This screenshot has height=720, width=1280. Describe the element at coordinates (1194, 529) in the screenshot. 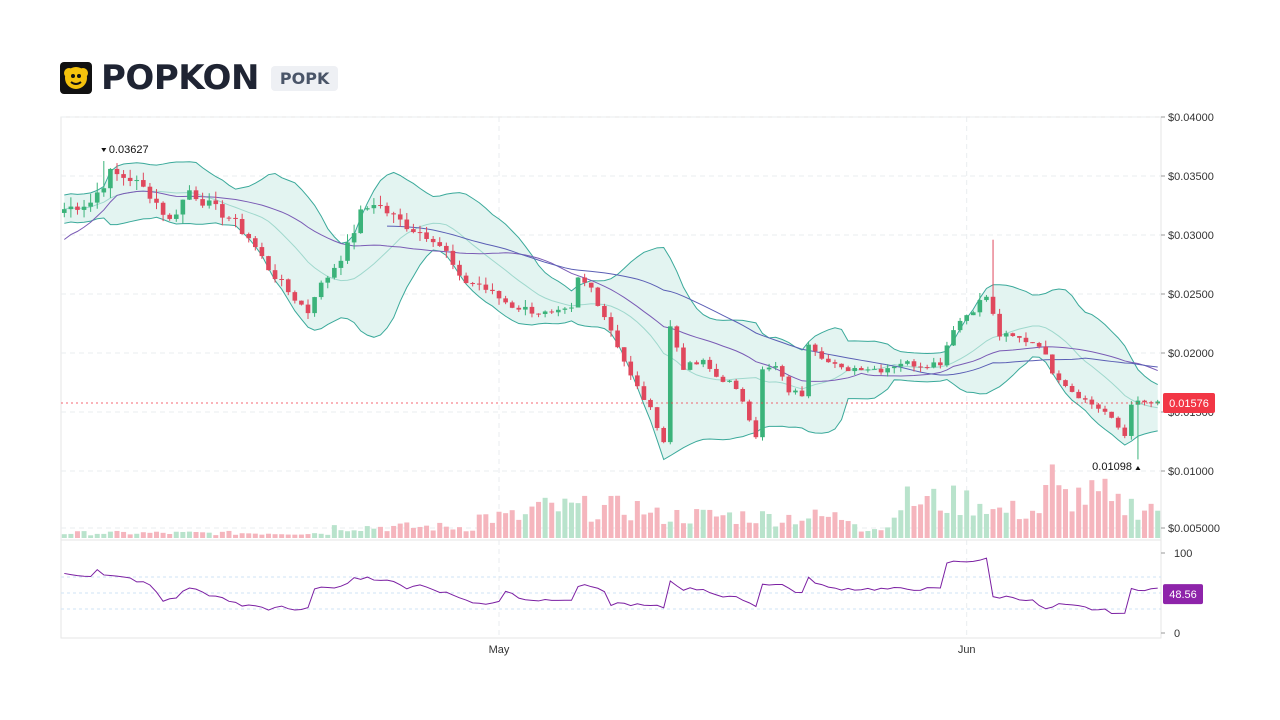

I see `y-tick-label: $0.005000` at that location.